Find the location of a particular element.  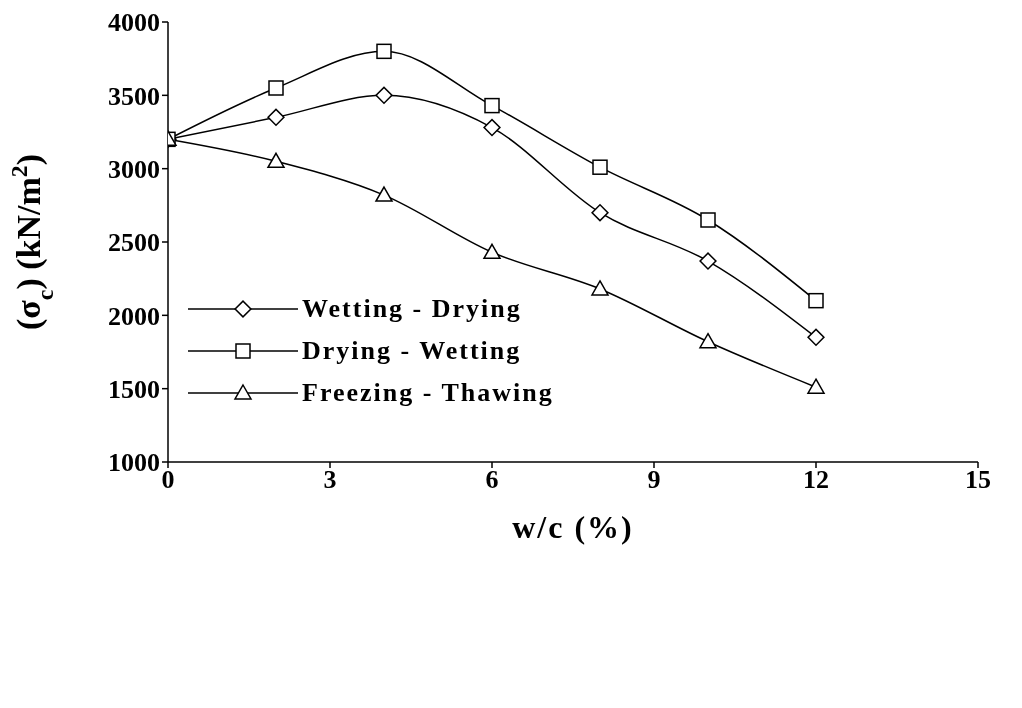

y-tick-label: 1500 is located at coordinates (134, 389).